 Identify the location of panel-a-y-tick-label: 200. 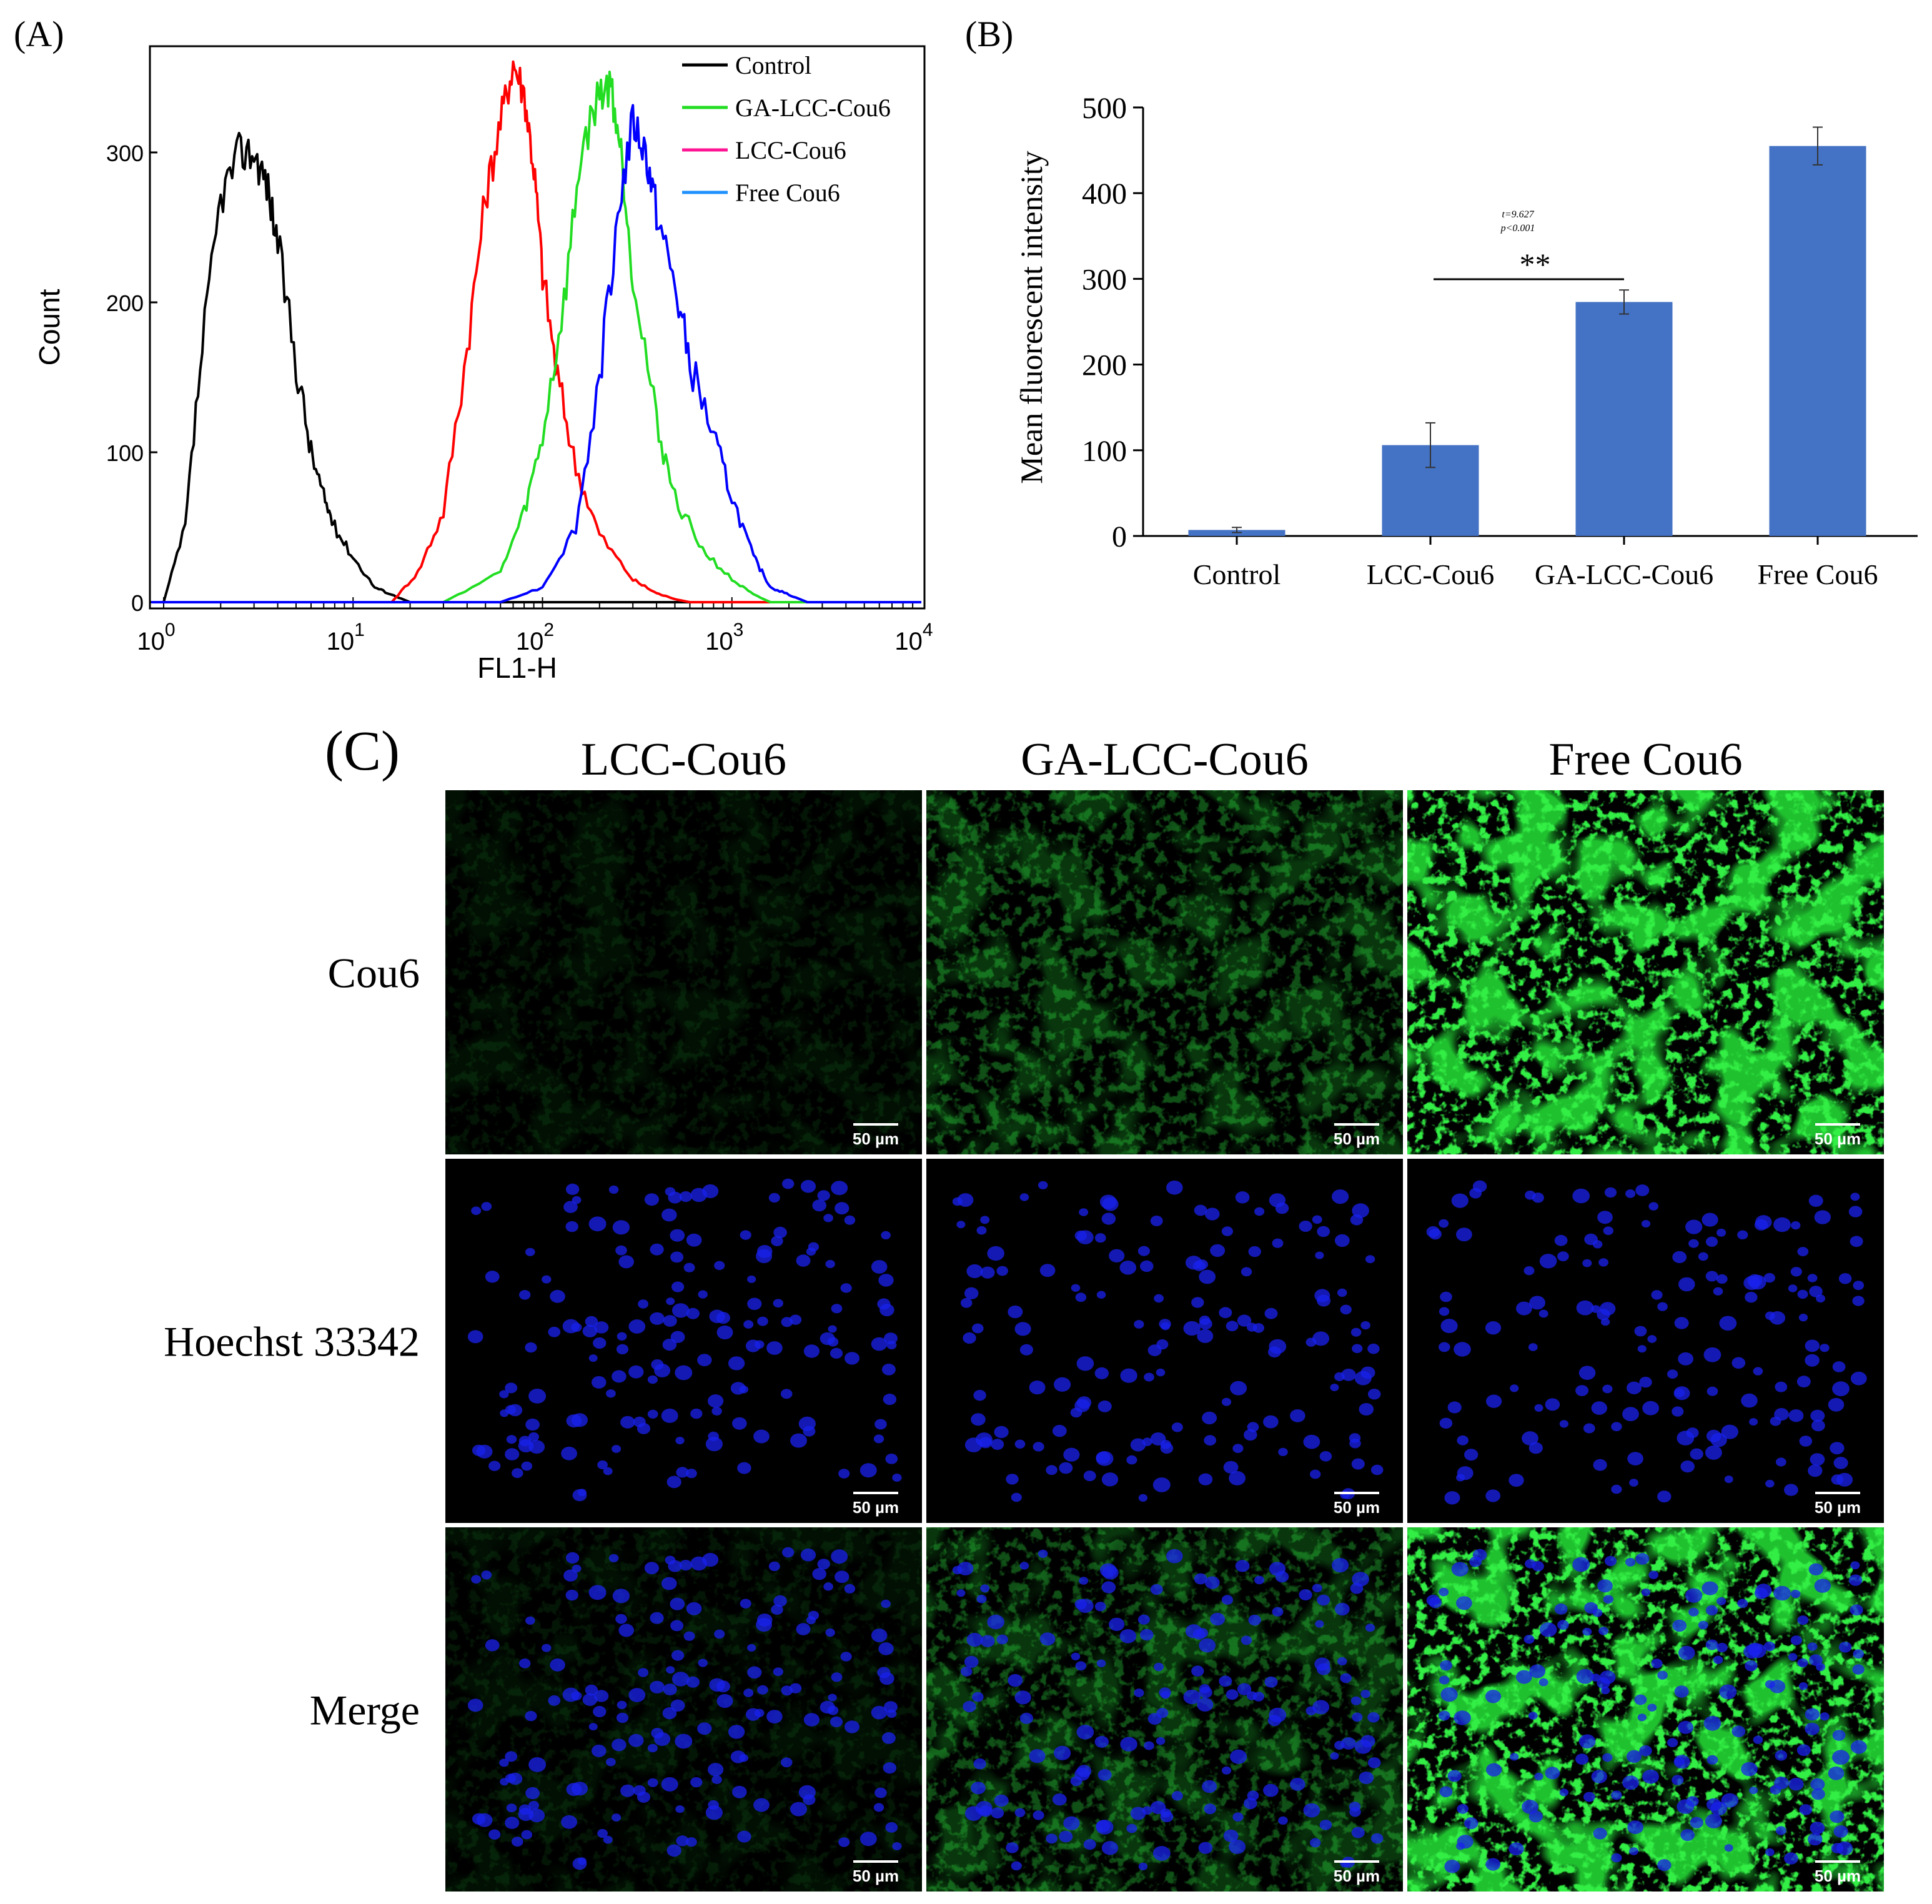
(125, 303).